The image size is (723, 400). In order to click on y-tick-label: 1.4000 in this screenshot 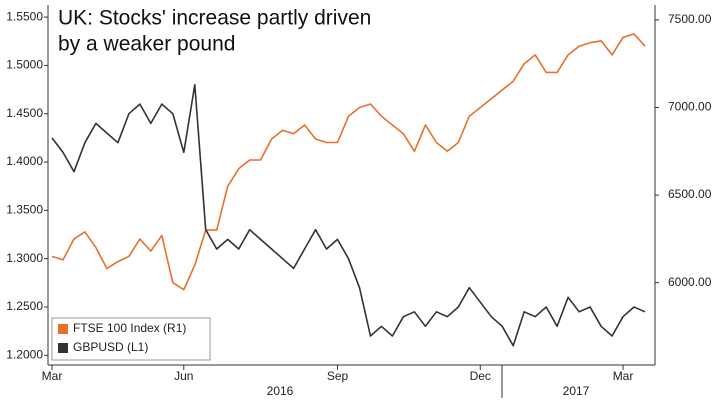, I will do `click(24, 161)`.